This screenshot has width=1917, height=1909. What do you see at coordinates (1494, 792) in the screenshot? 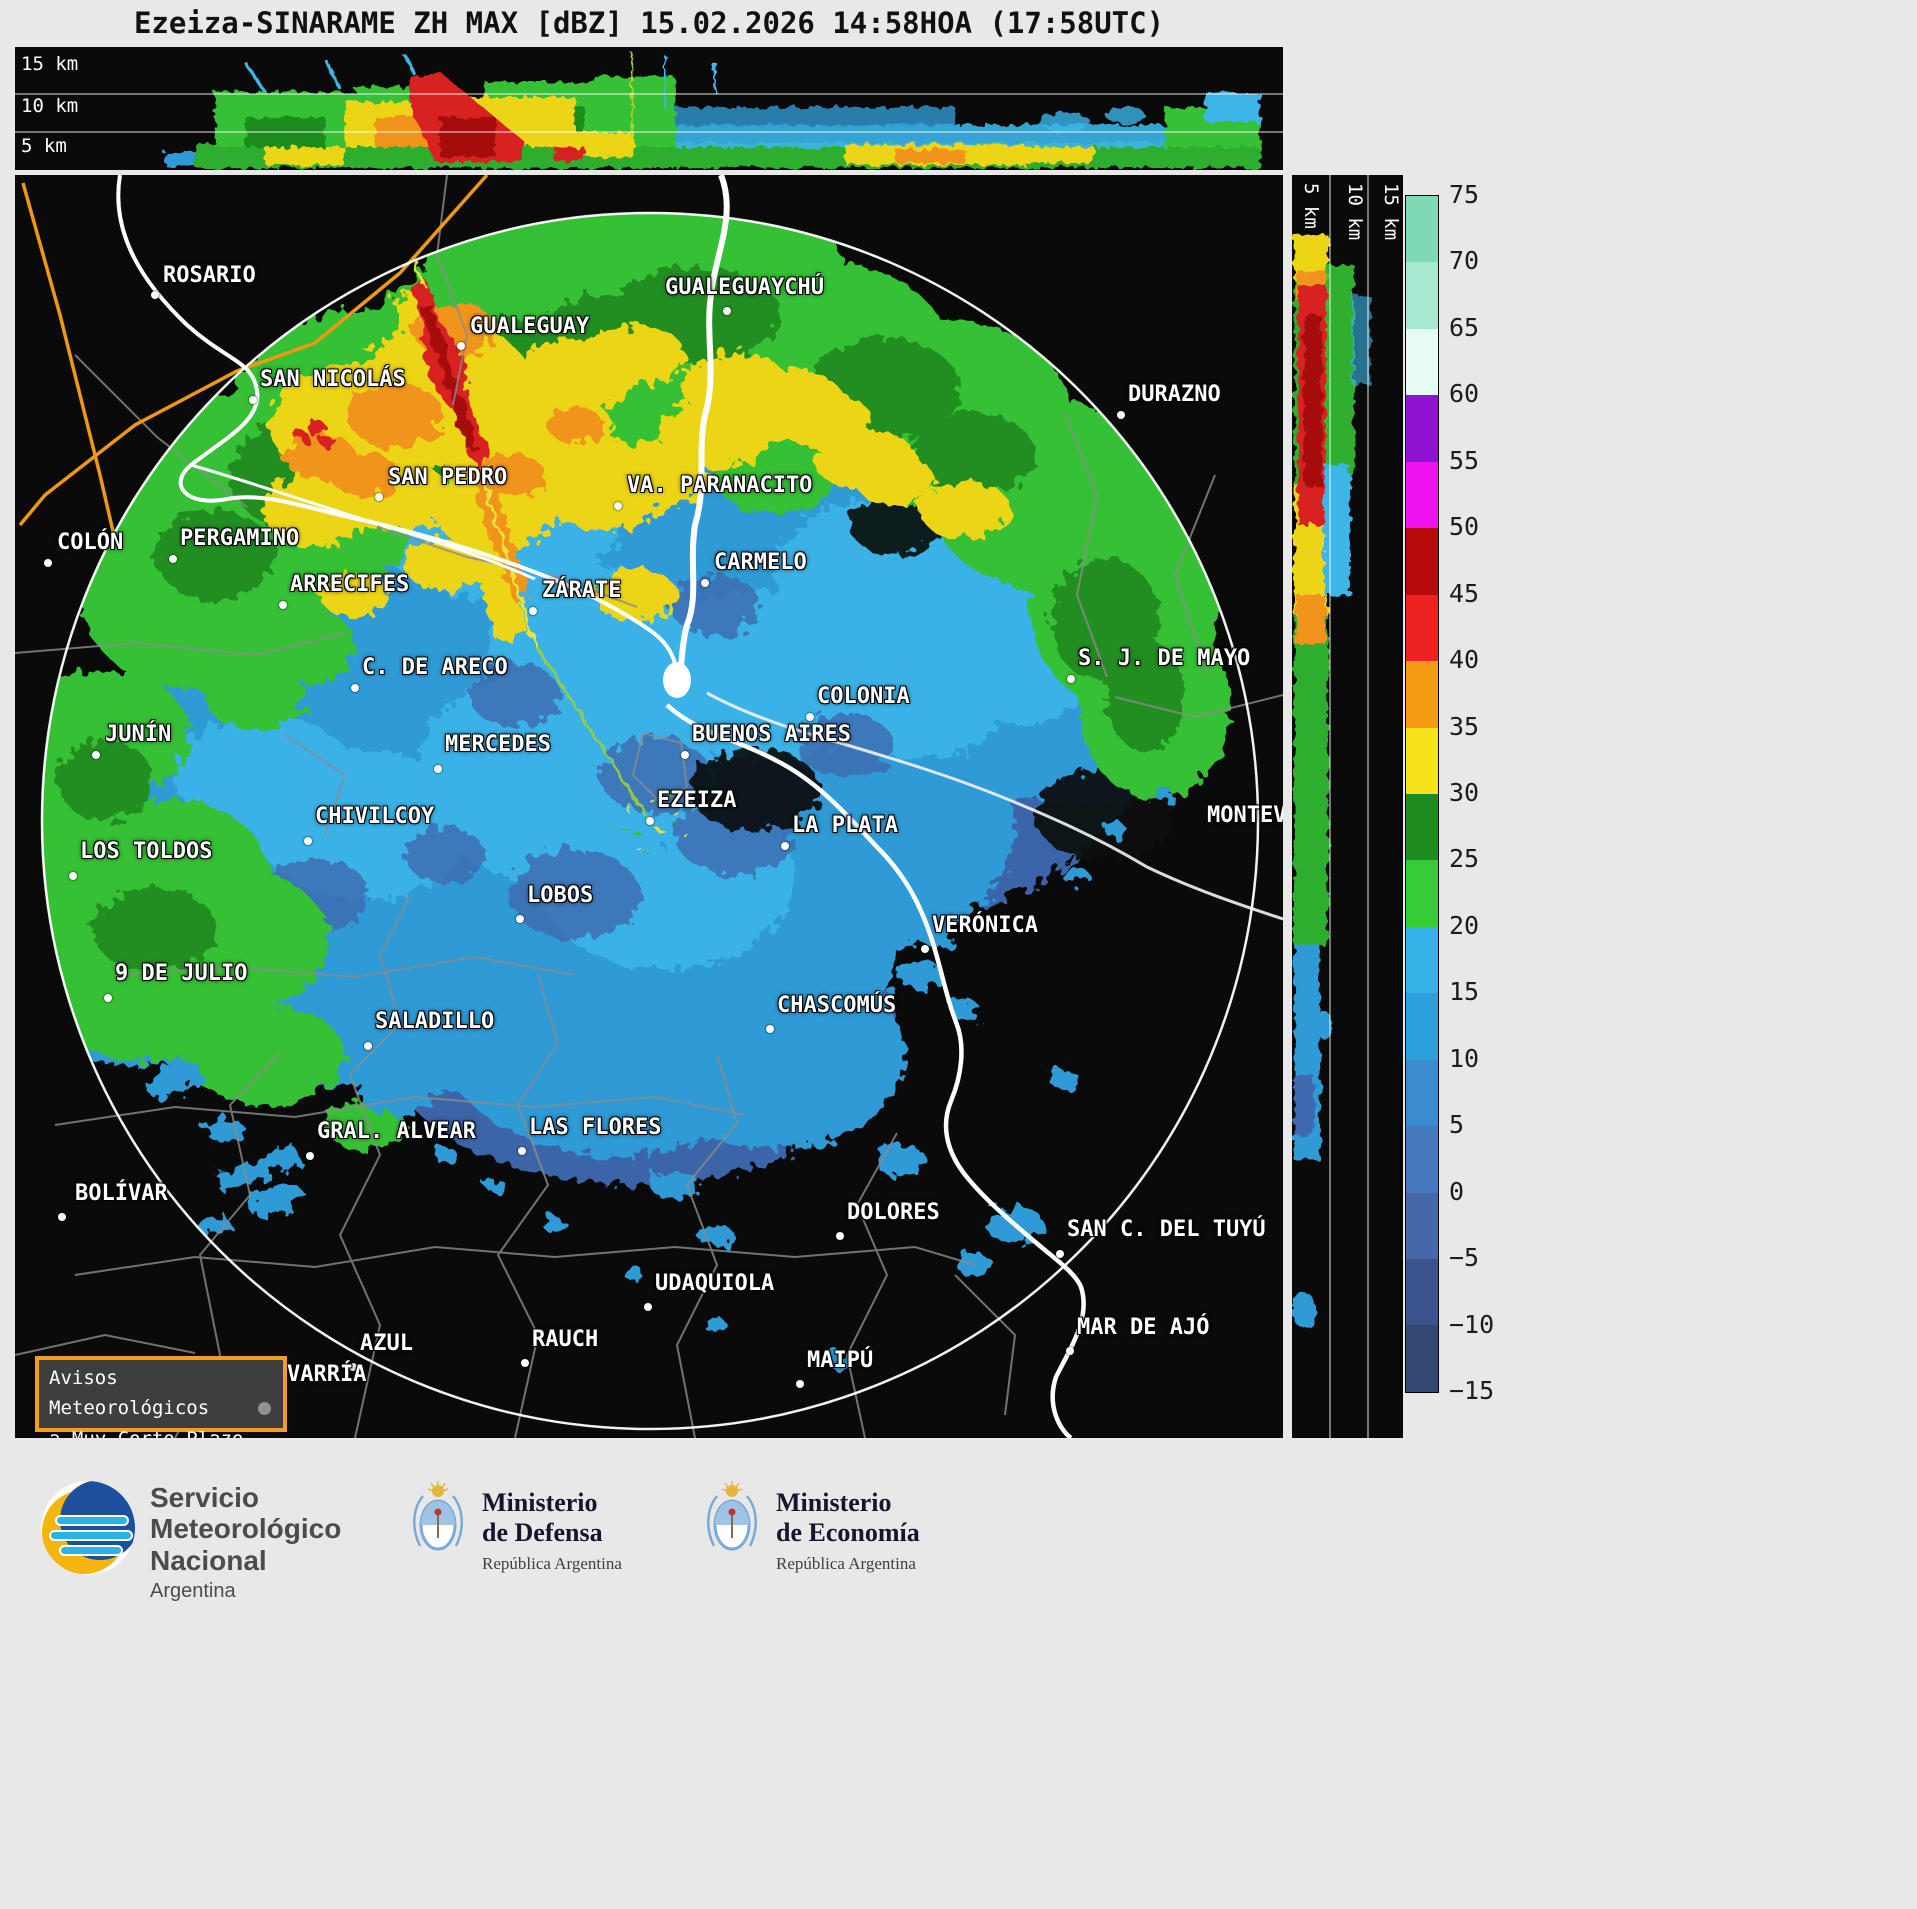
I see `colorbar-ticks: 75 70 65 60 55 50 45 40 35 30 25 20 15 10 5 0 −5 −10 −15` at bounding box center [1494, 792].